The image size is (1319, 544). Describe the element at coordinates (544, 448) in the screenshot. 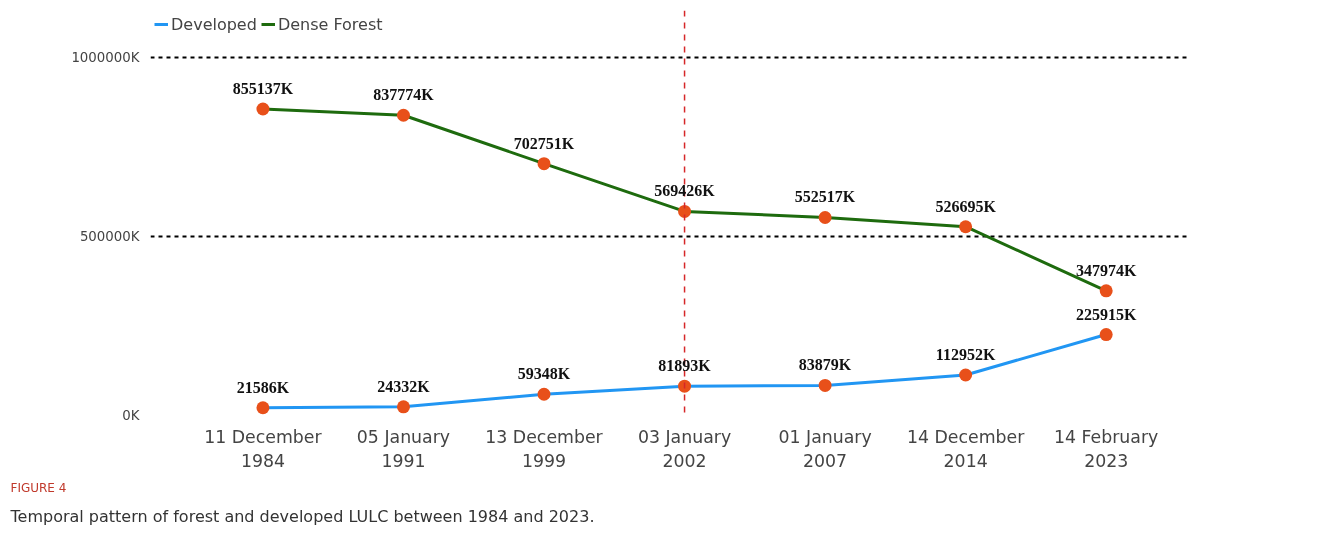

I see `x-tick-label: 13 December 1999` at that location.